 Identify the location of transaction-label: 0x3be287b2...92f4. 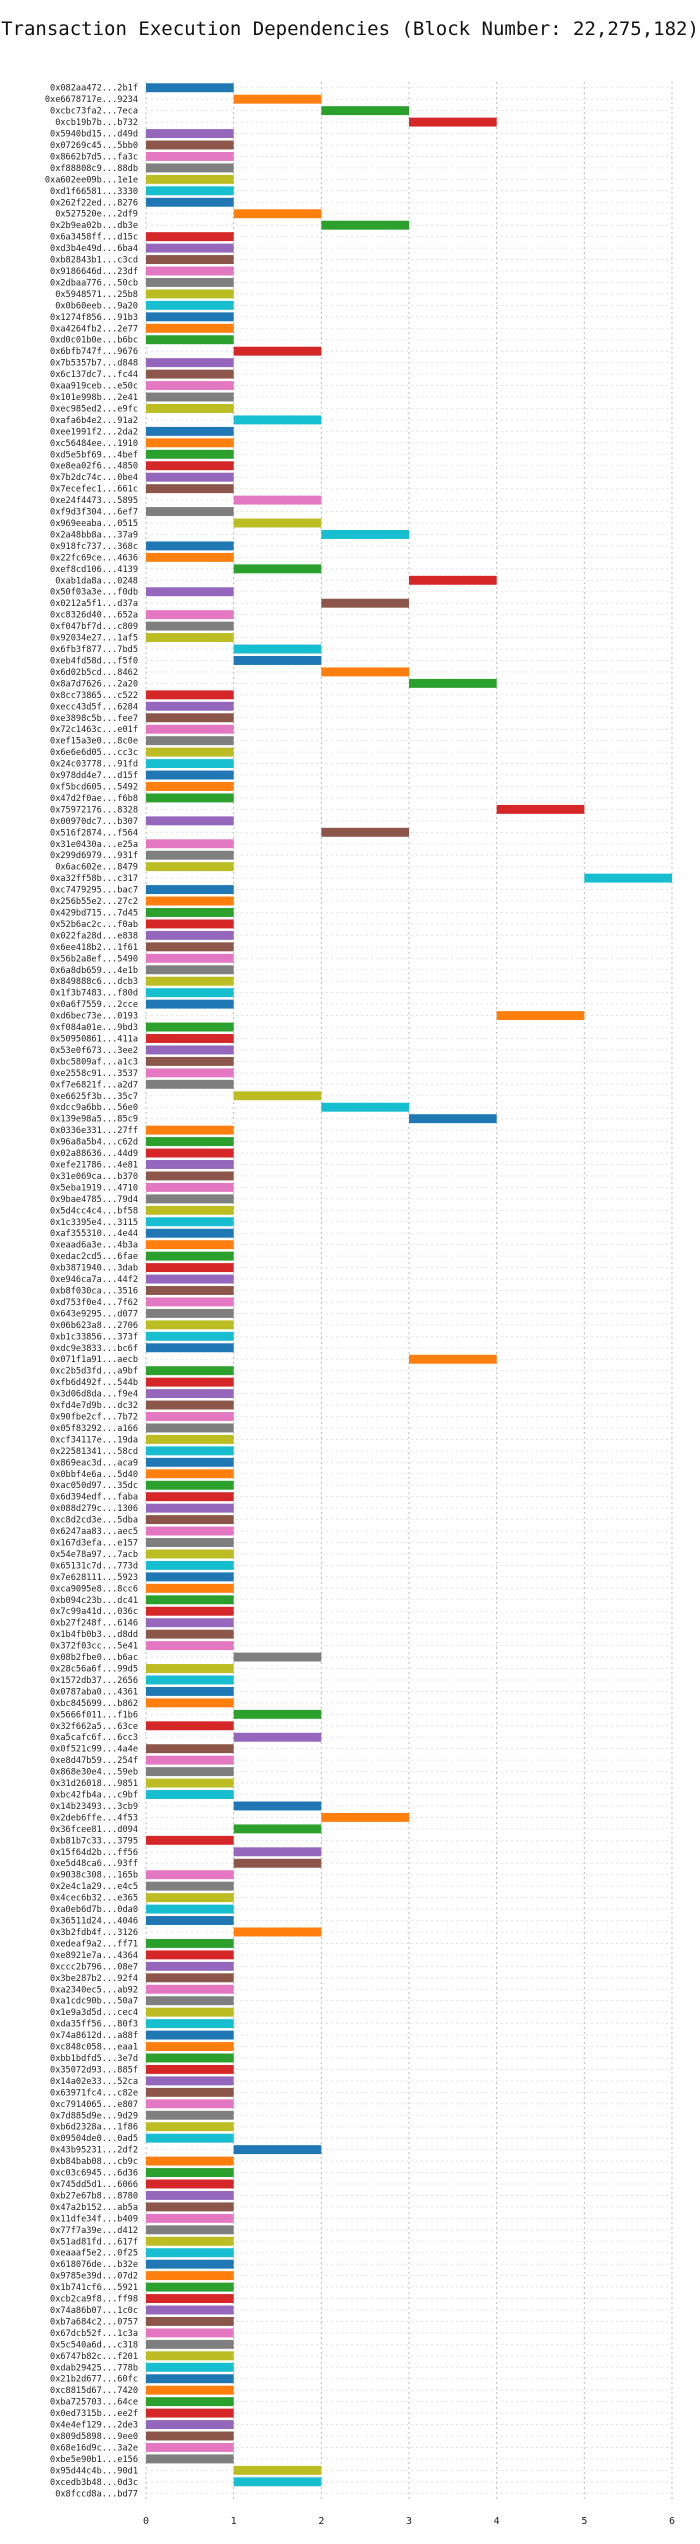
(94, 1979).